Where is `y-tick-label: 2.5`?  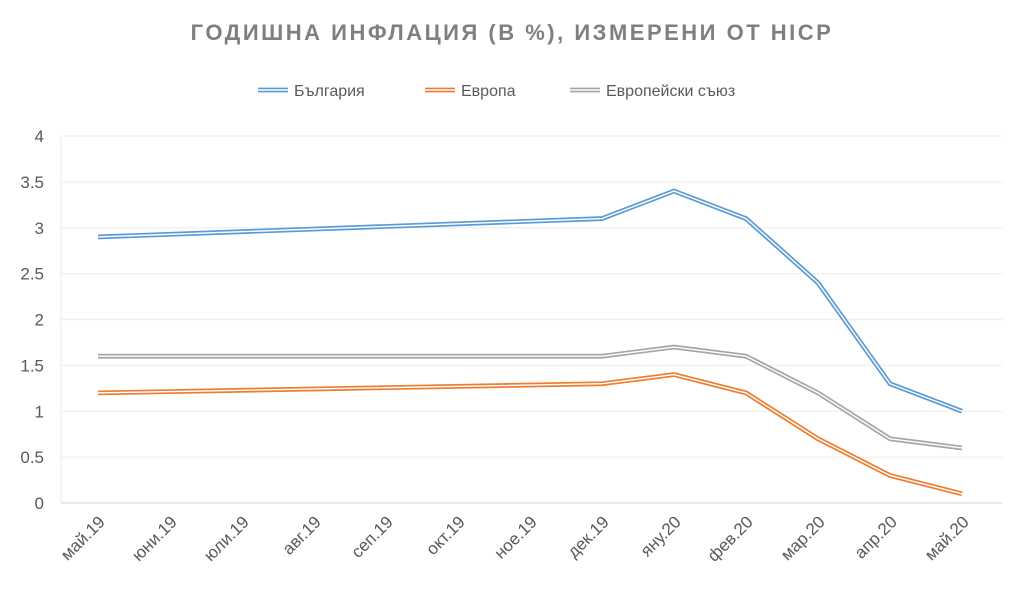
y-tick-label: 2.5 is located at coordinates (32, 274).